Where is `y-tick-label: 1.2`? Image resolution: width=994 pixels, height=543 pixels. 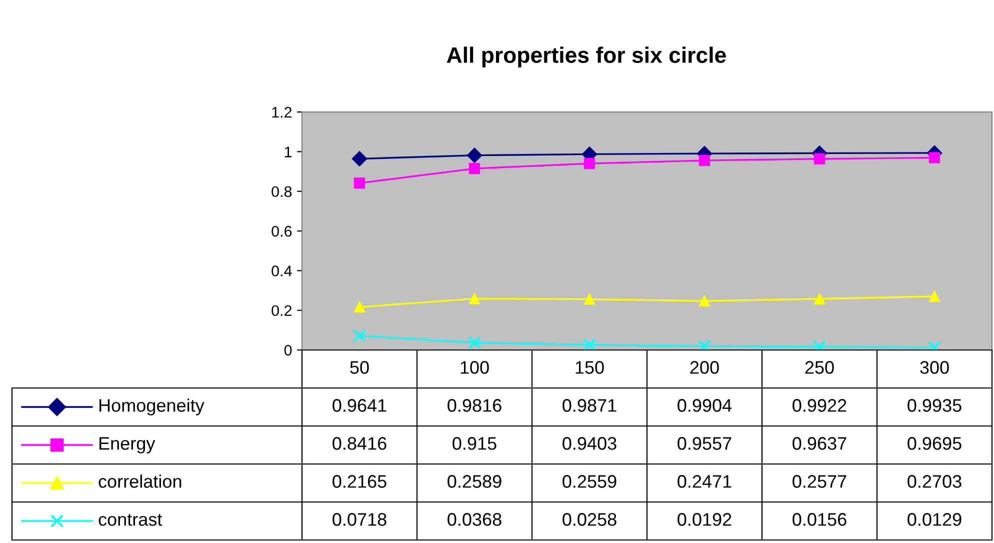
y-tick-label: 1.2 is located at coordinates (282, 112).